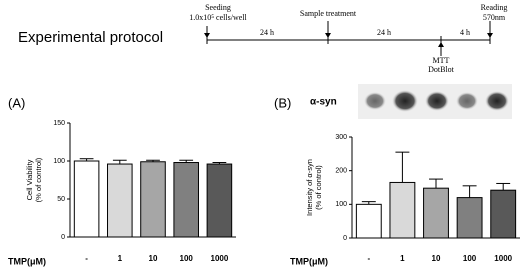 Image resolution: width=532 pixels, height=271 pixels. I want to click on seeding-label: 1.0x10⁵ cells/well, so click(218, 17).